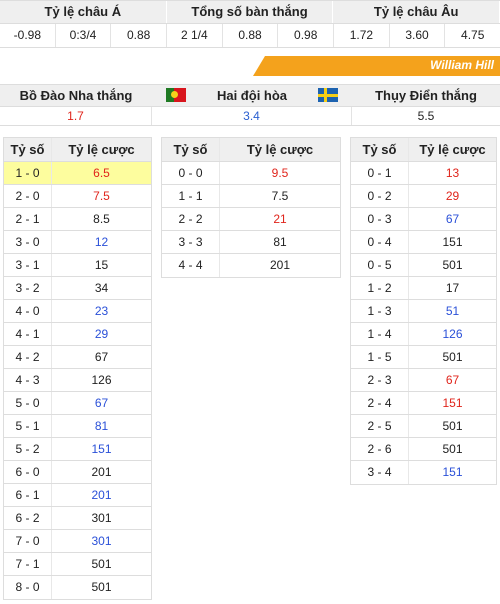  Describe the element at coordinates (423, 219) in the screenshot. I see `score-row: 0 - 3 67` at that location.